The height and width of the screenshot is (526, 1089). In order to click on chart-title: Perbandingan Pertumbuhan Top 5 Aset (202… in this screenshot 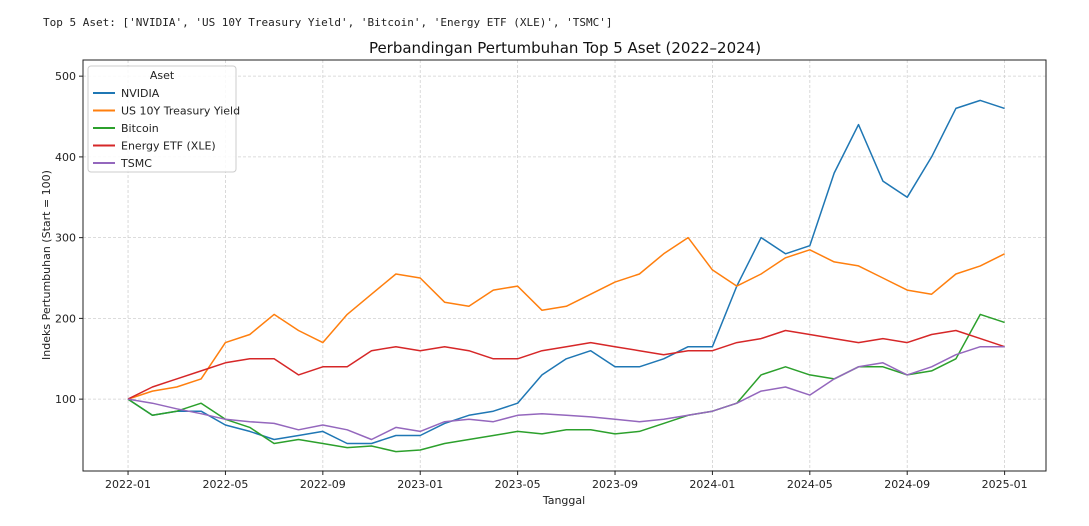, I will do `click(565, 48)`.